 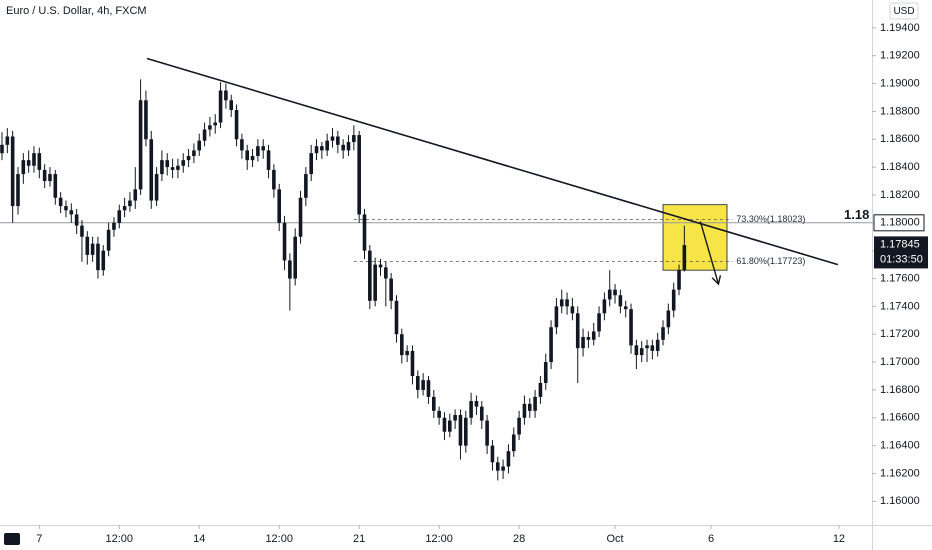 What do you see at coordinates (716, 280) in the screenshot?
I see `arrow-head` at bounding box center [716, 280].